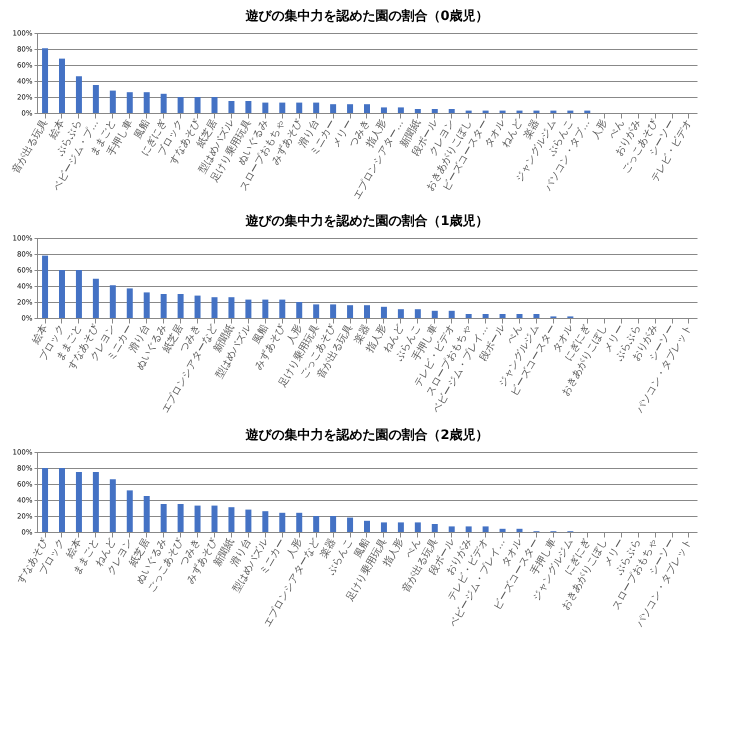 Image resolution: width=738 pixels, height=740 pixels. What do you see at coordinates (367, 221) in the screenshot?
I see `chart-title: 遊びの集中力を認めた園の割合（1歳児）` at bounding box center [367, 221].